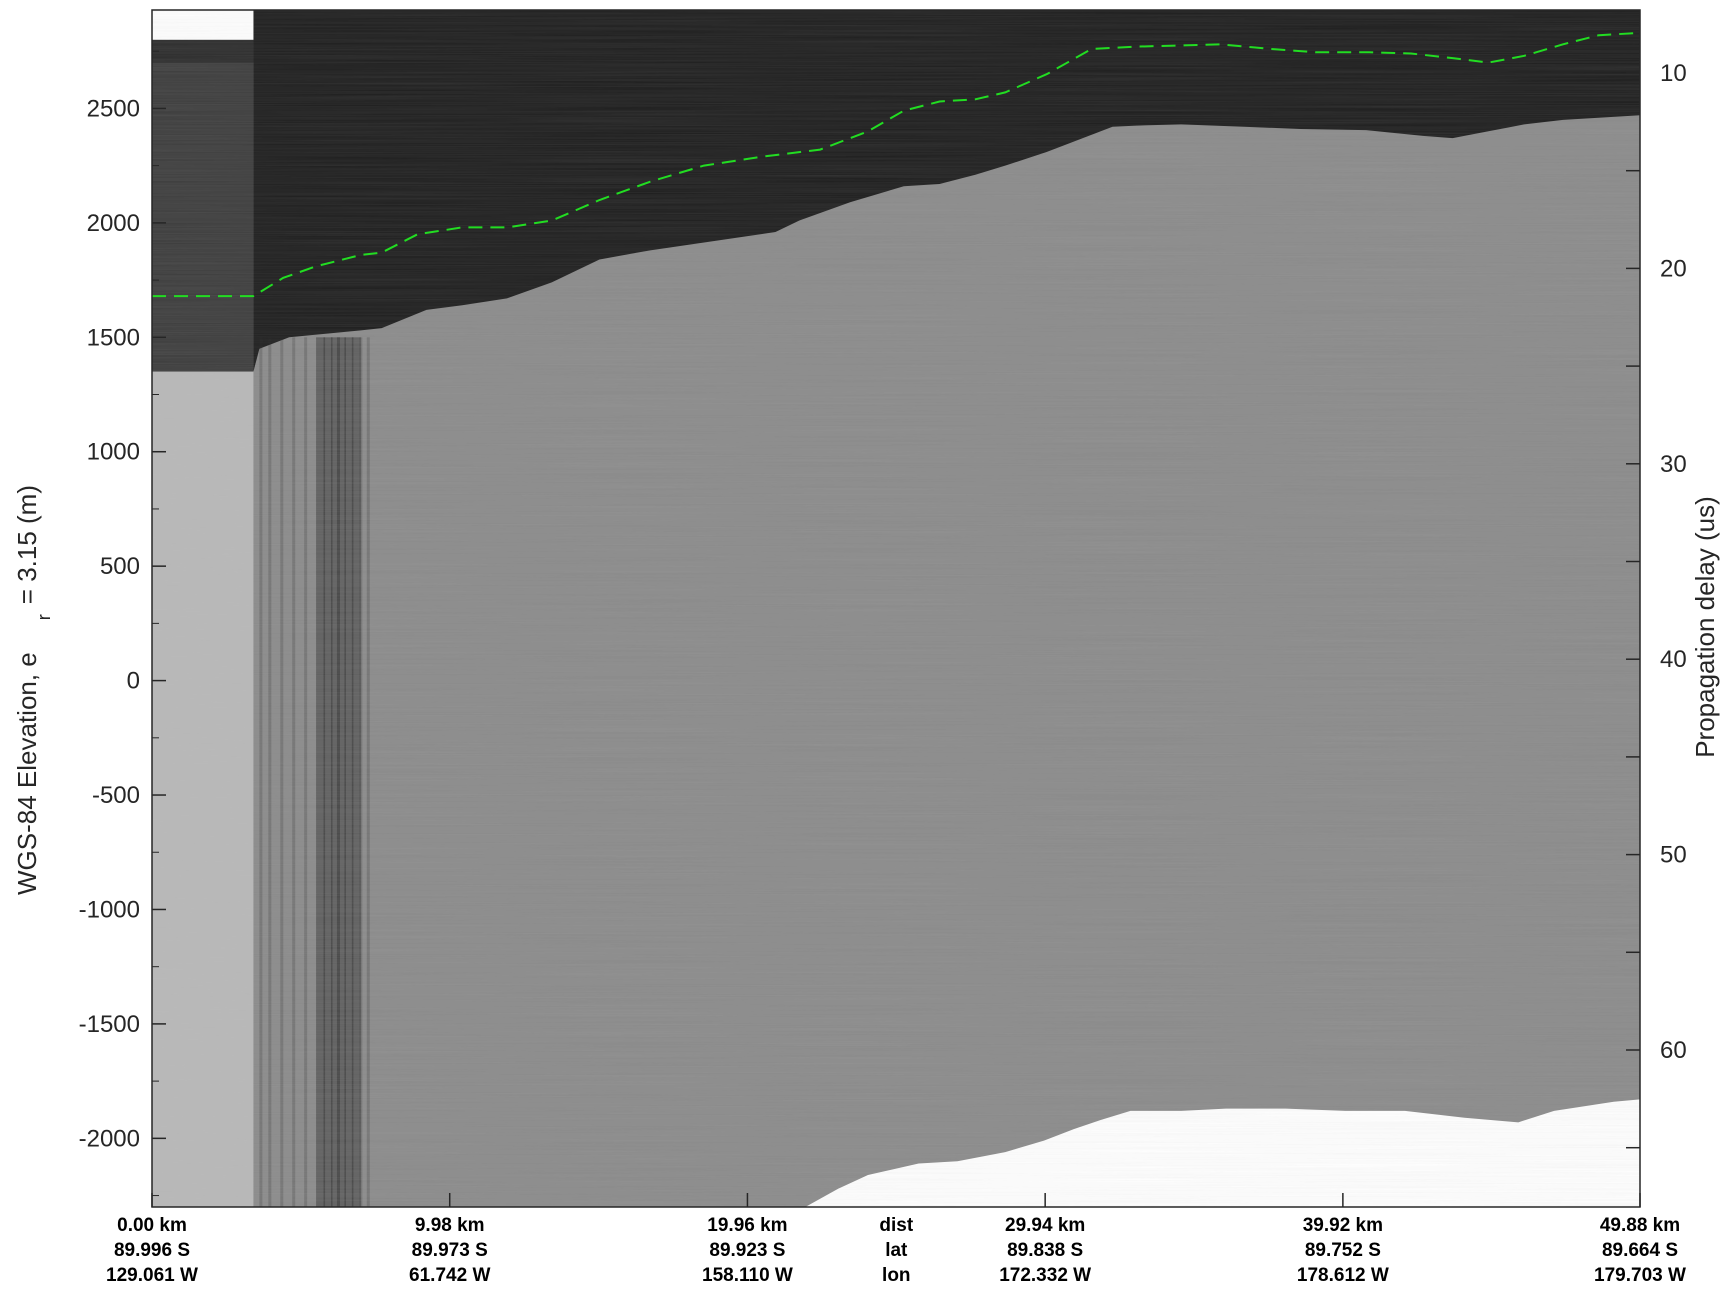 This screenshot has height=1291, width=1732. I want to click on left-tick-label: 0, so click(133, 681).